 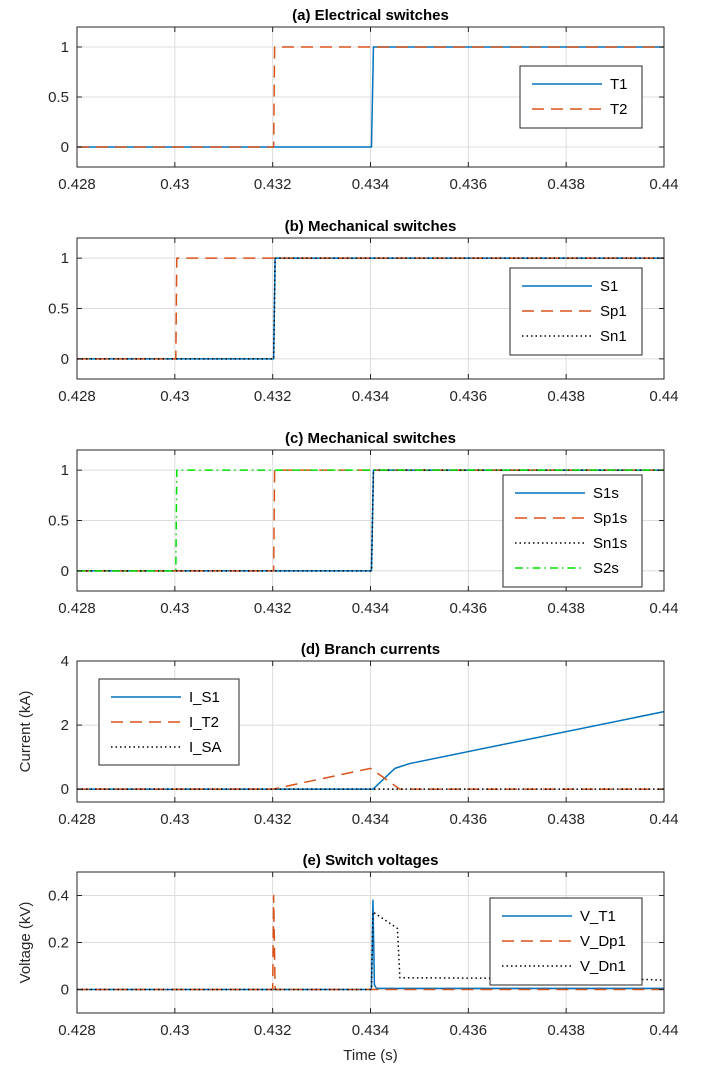 I want to click on series-line-sp1, so click(x=370, y=308).